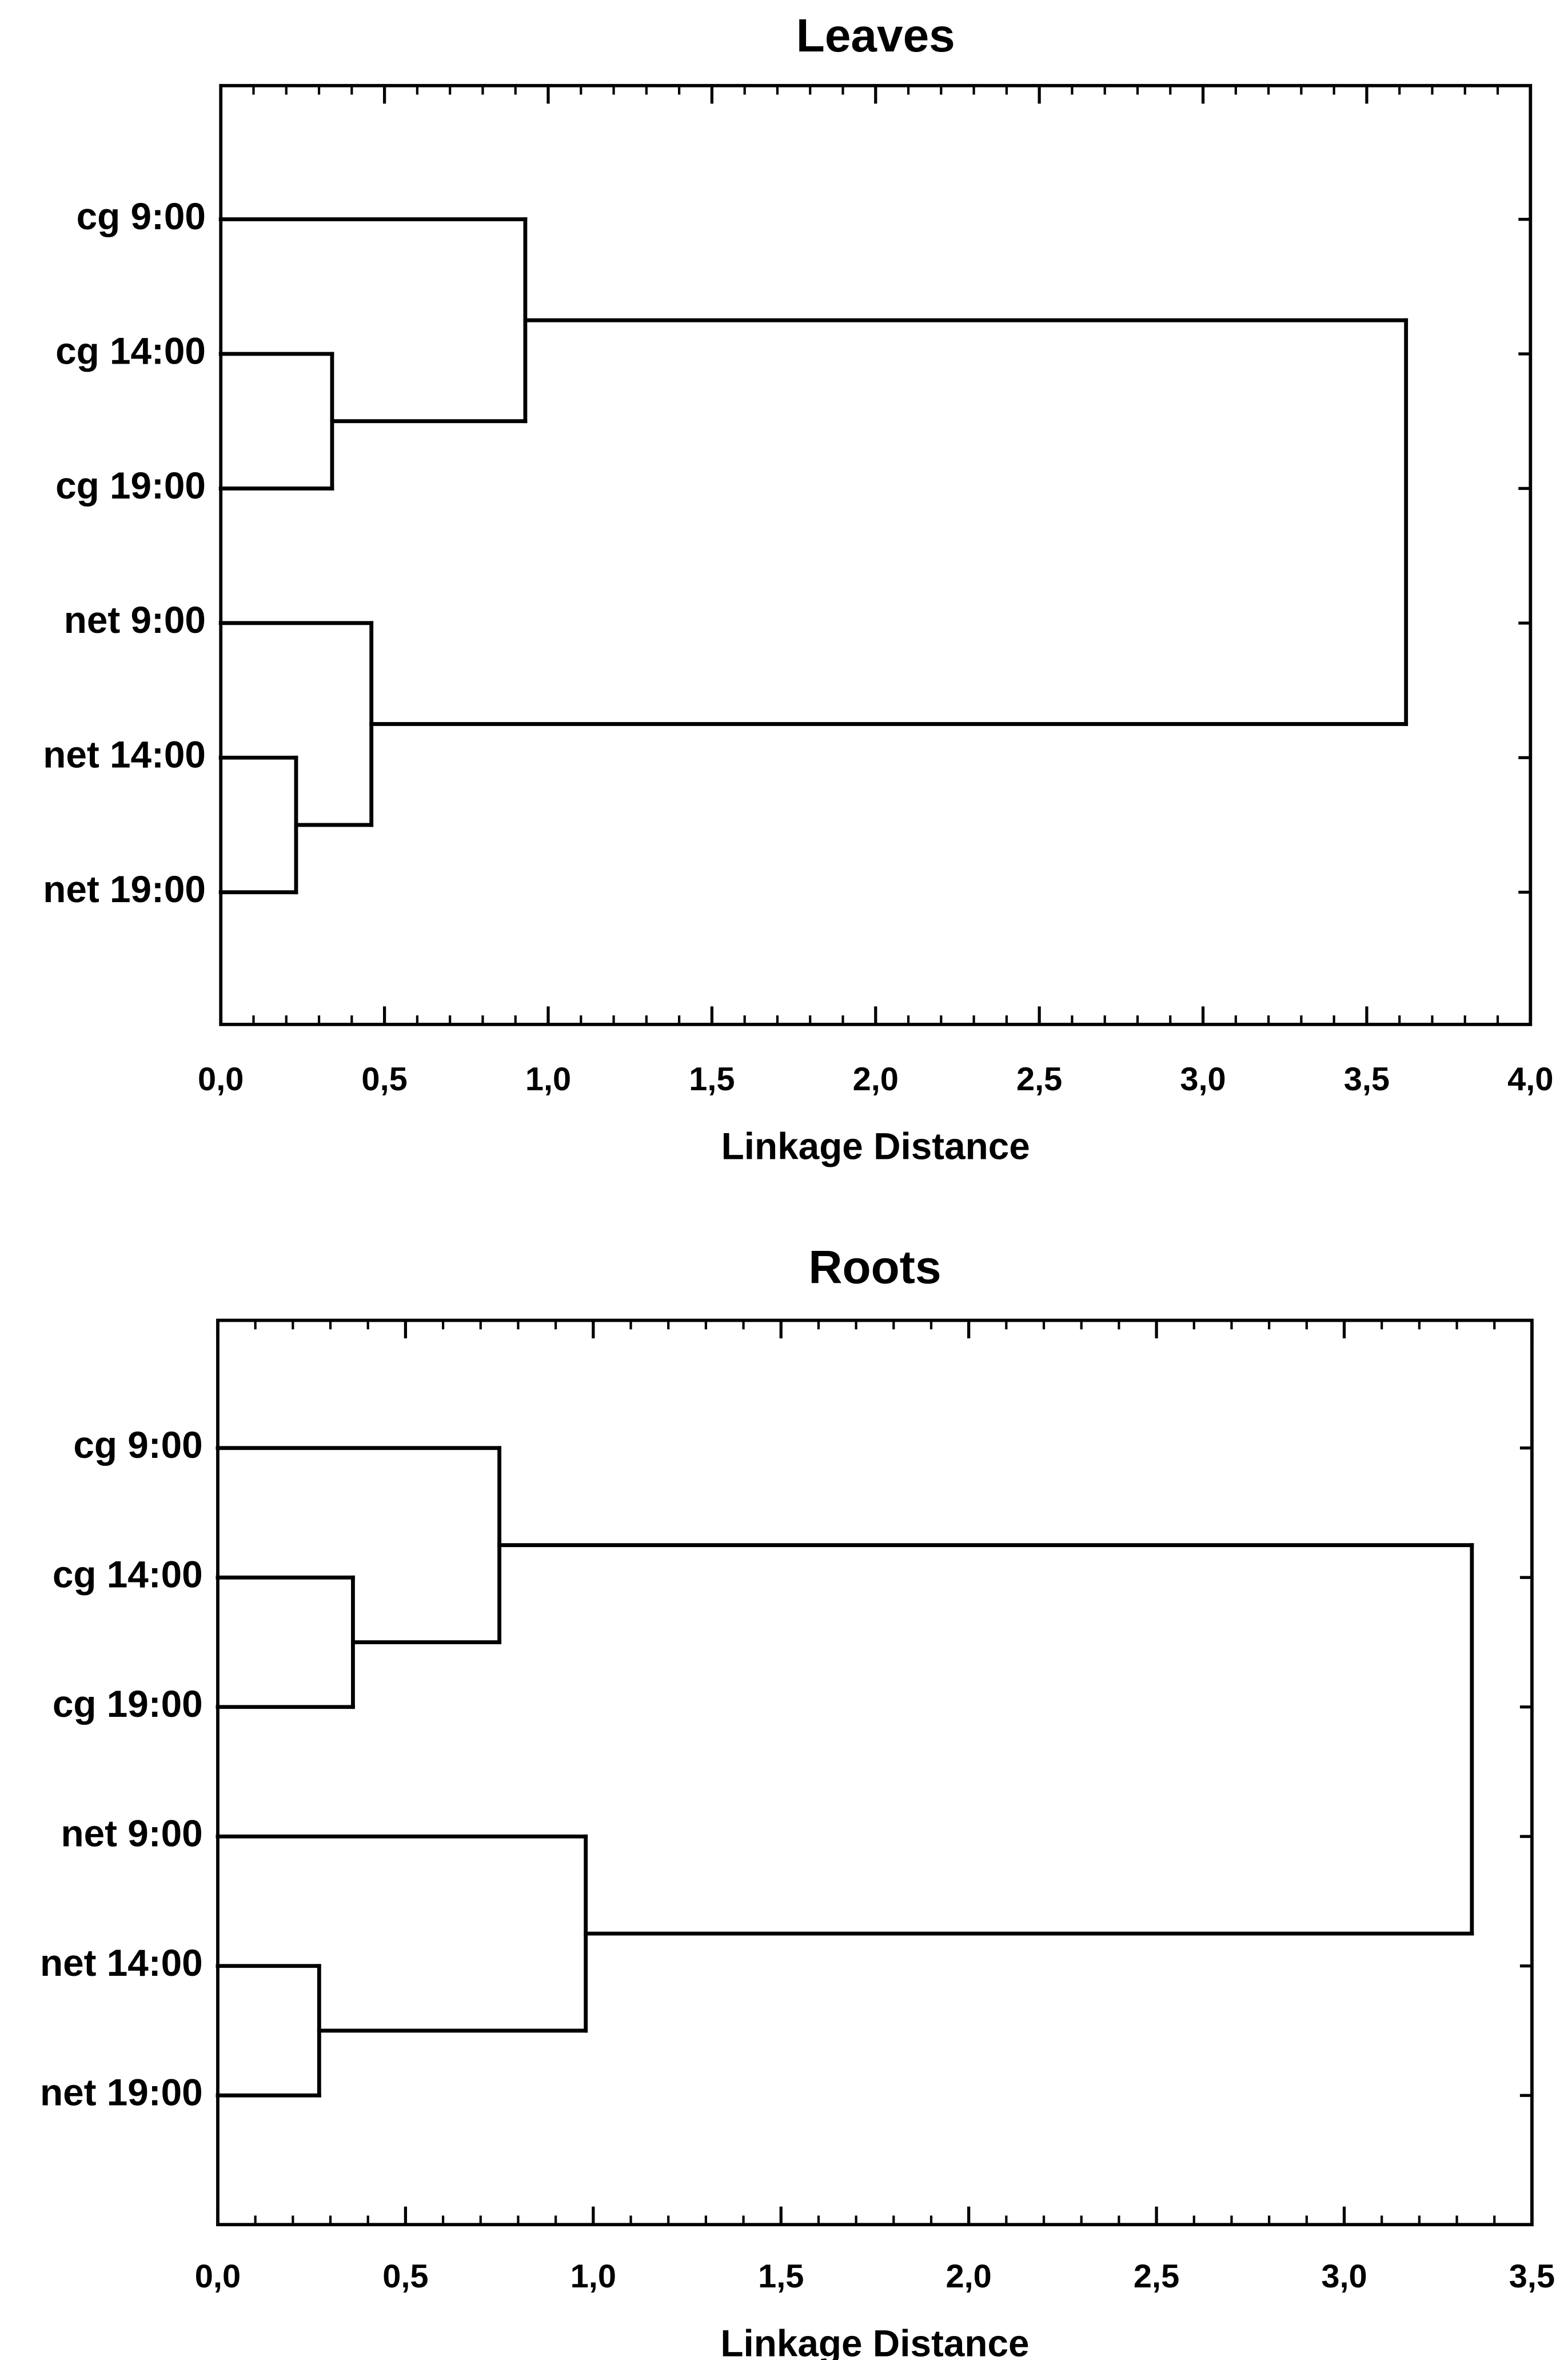  I want to click on chart-title: Leaves, so click(875, 36).